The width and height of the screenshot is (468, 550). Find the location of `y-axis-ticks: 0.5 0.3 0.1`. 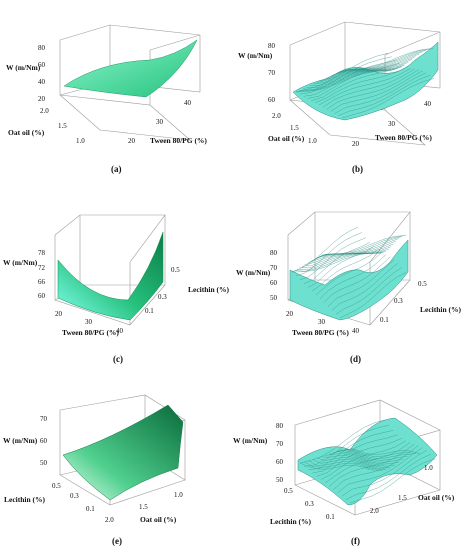

y-axis-ticks: 0.5 0.3 0.1 is located at coordinates (73, 497).